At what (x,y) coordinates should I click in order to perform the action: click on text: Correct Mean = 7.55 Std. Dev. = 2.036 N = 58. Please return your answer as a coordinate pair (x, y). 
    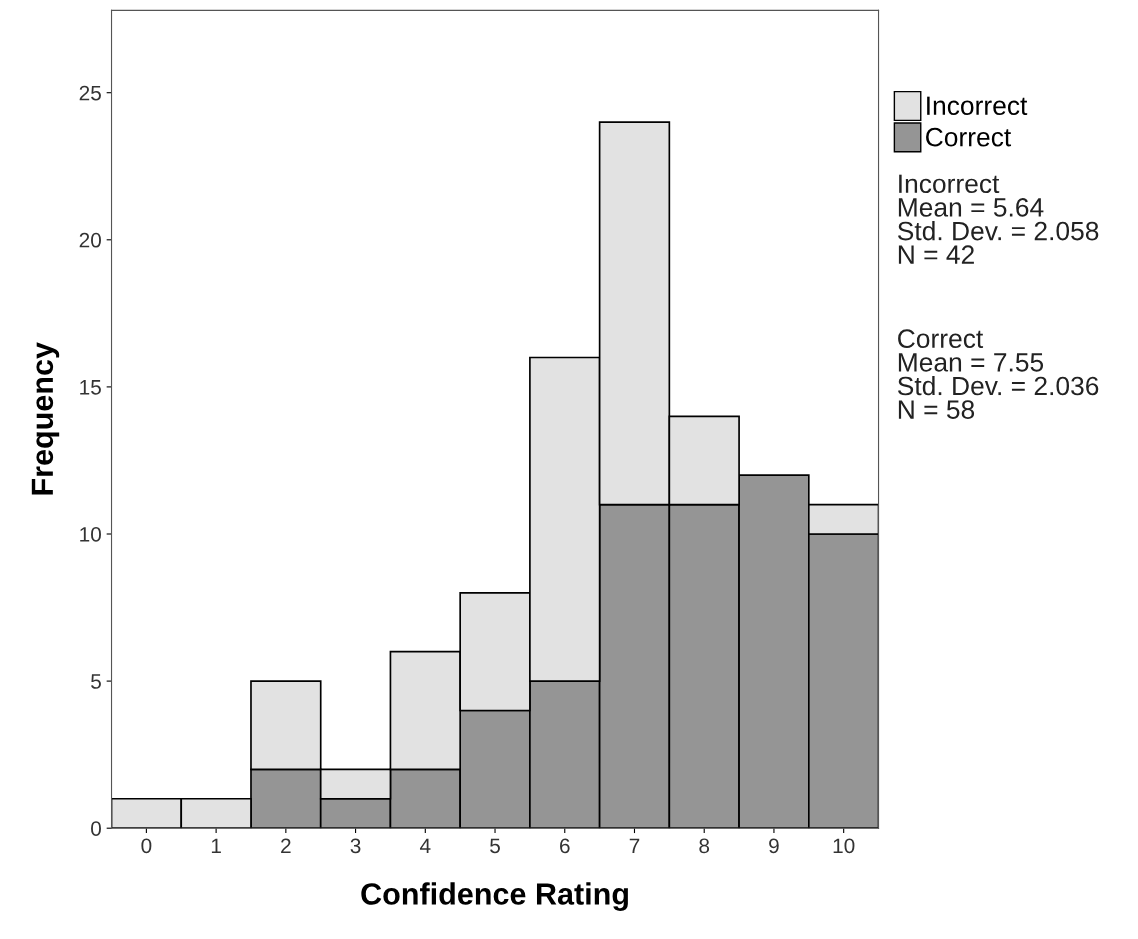
    Looking at the image, I should click on (998, 374).